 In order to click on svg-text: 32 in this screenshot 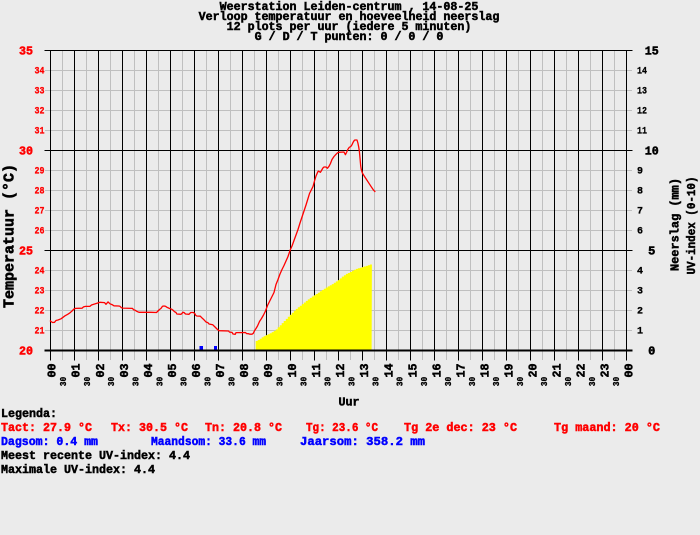, I will do `click(40, 112)`.